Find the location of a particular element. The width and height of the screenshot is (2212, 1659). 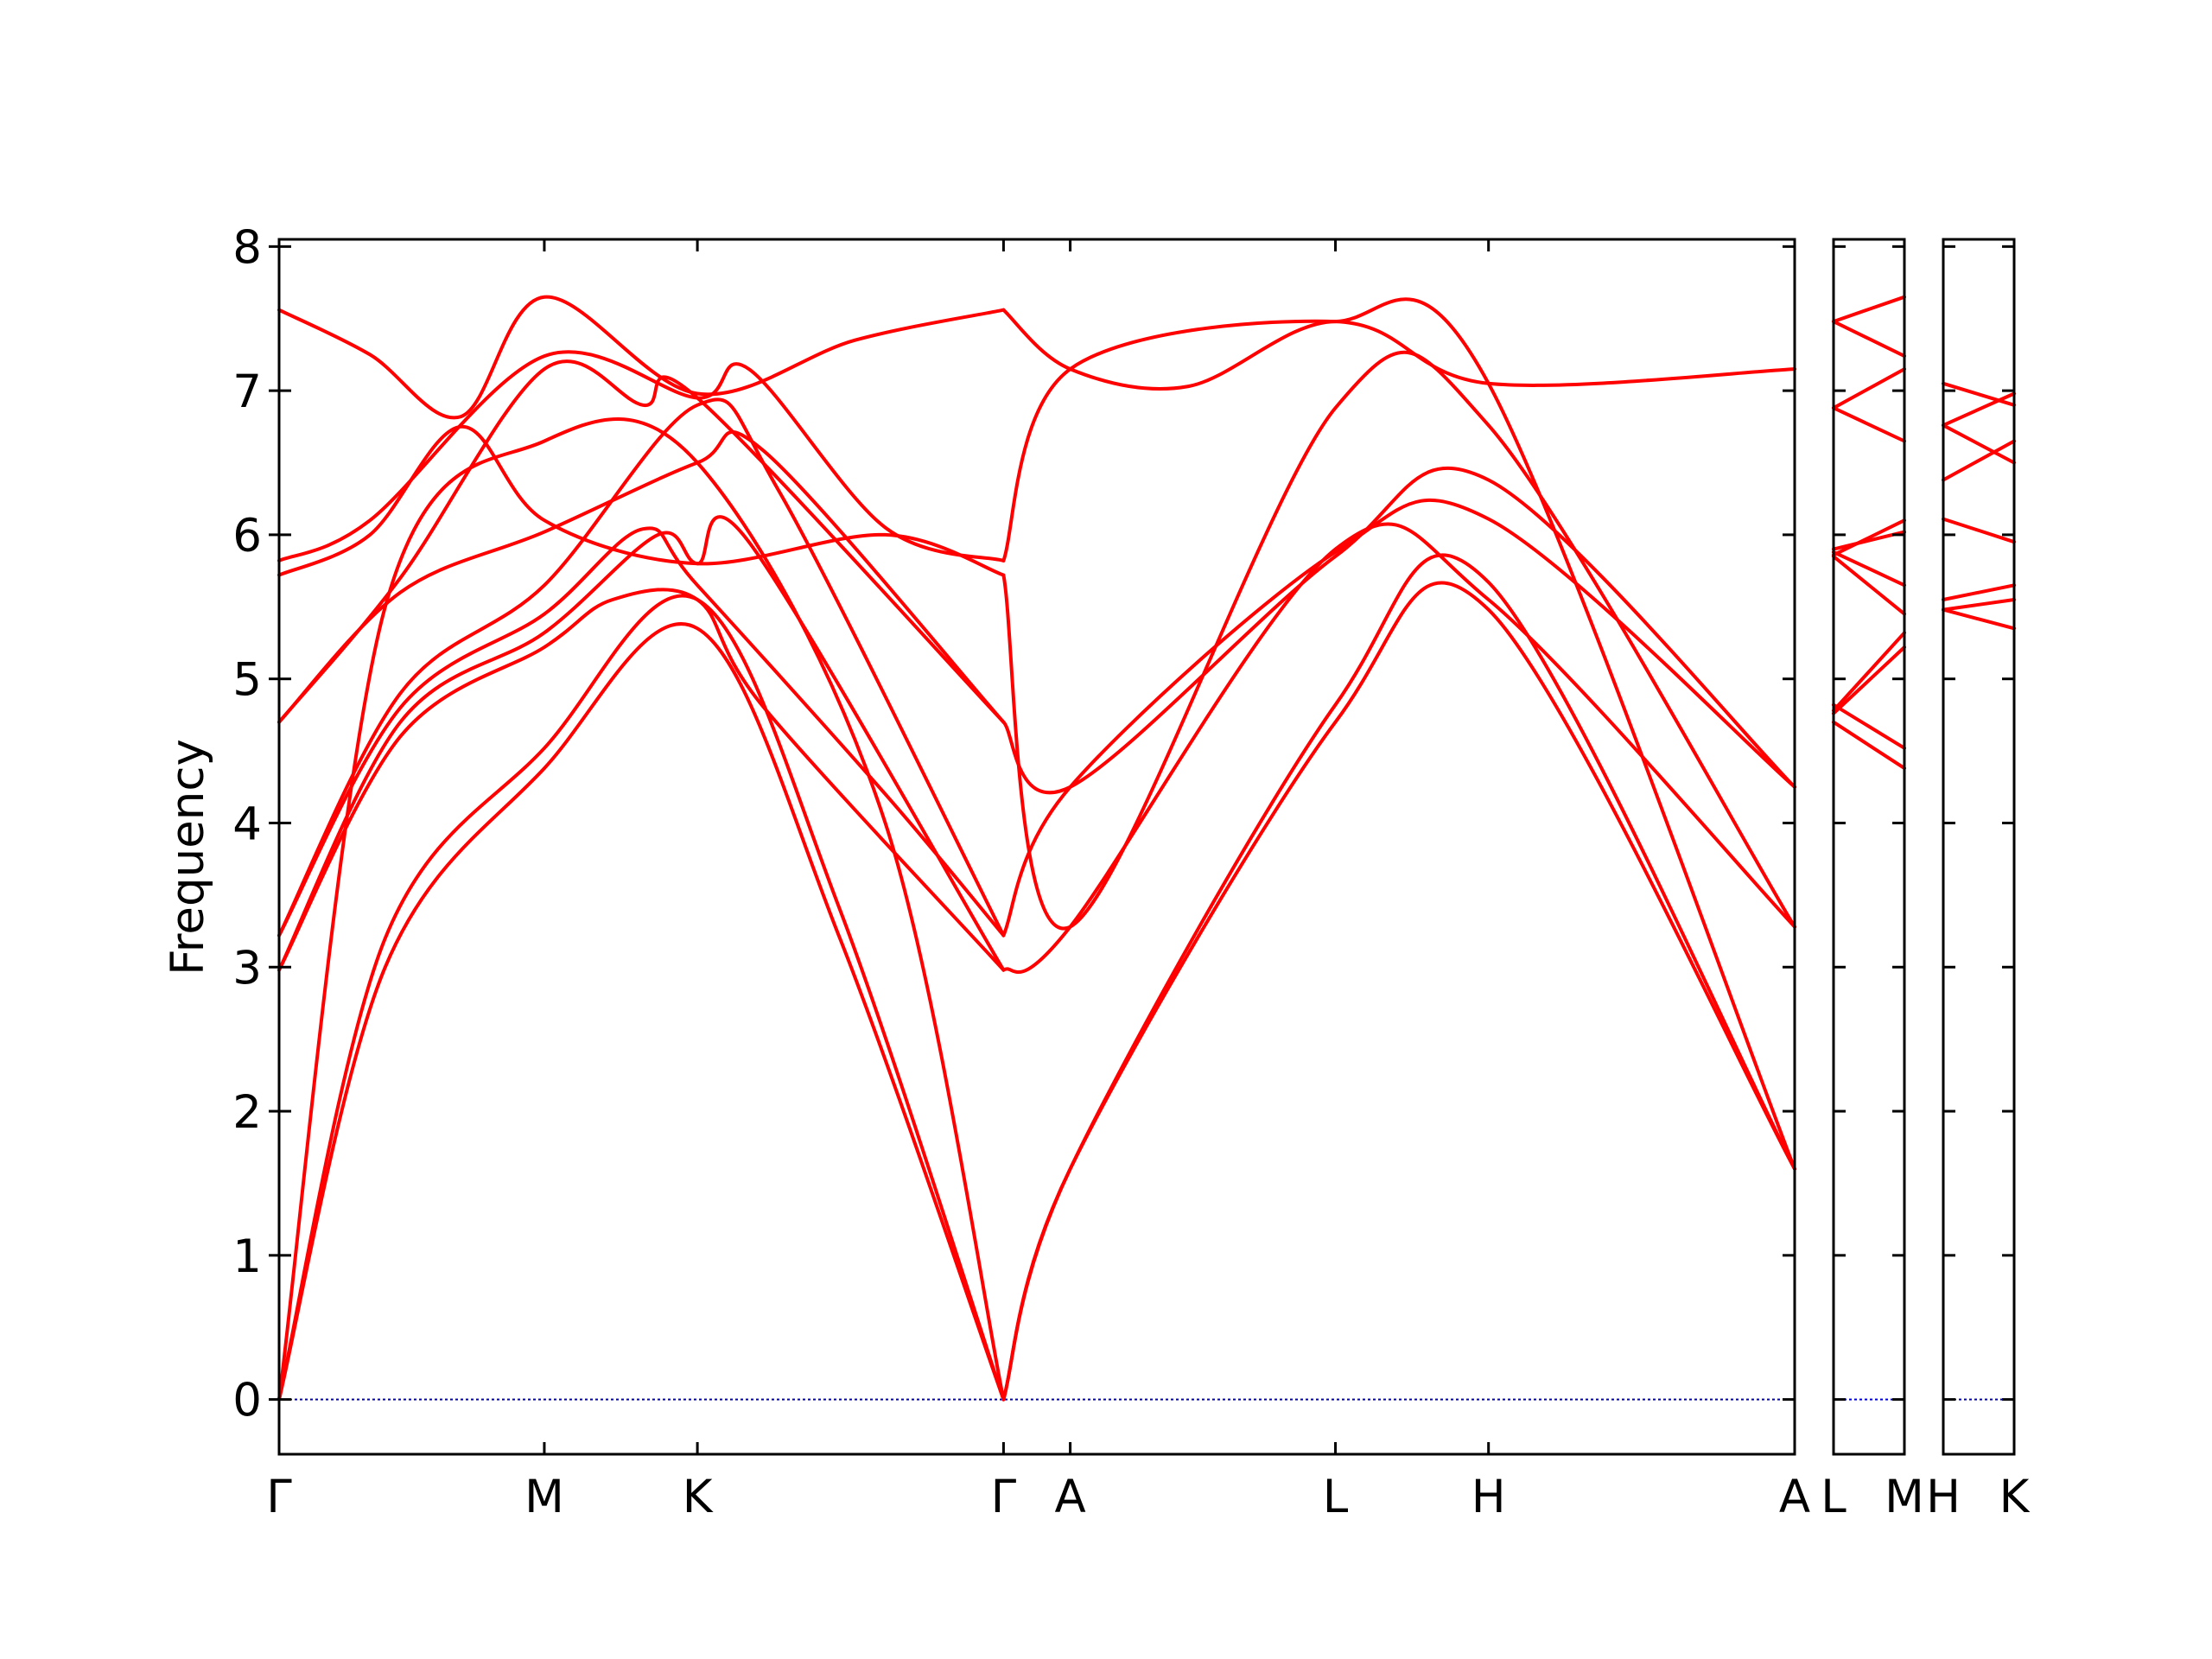

x-tick-label-p2-2: M is located at coordinates (1904, 1497).